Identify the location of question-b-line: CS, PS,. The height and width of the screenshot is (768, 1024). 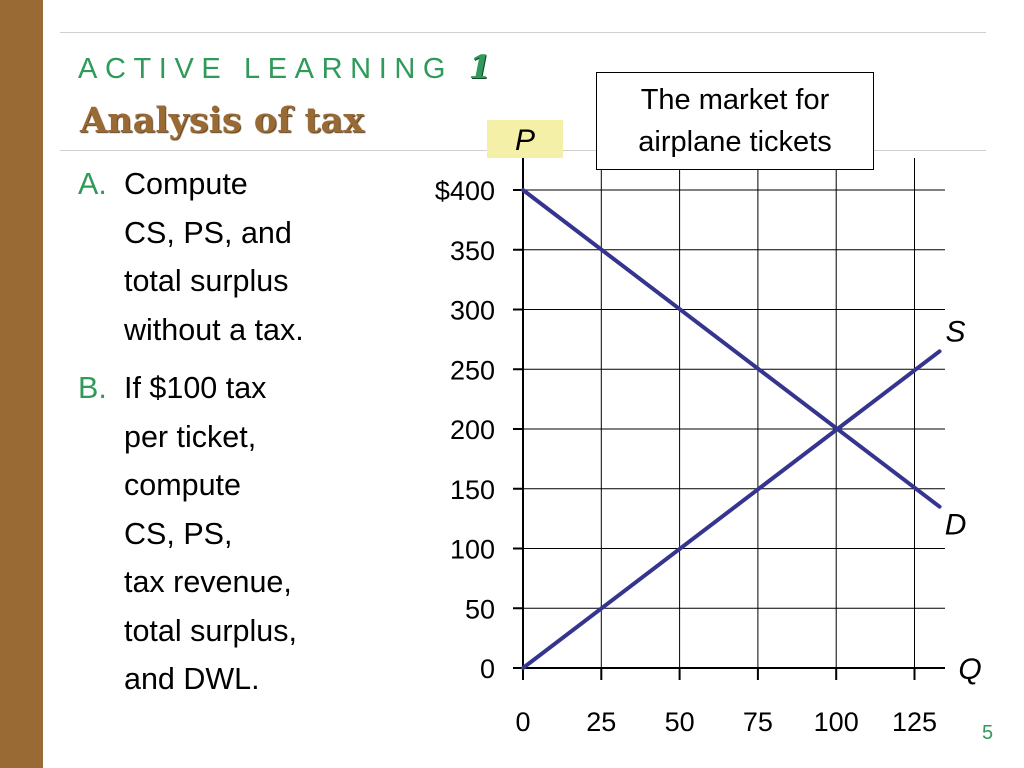
(178, 533).